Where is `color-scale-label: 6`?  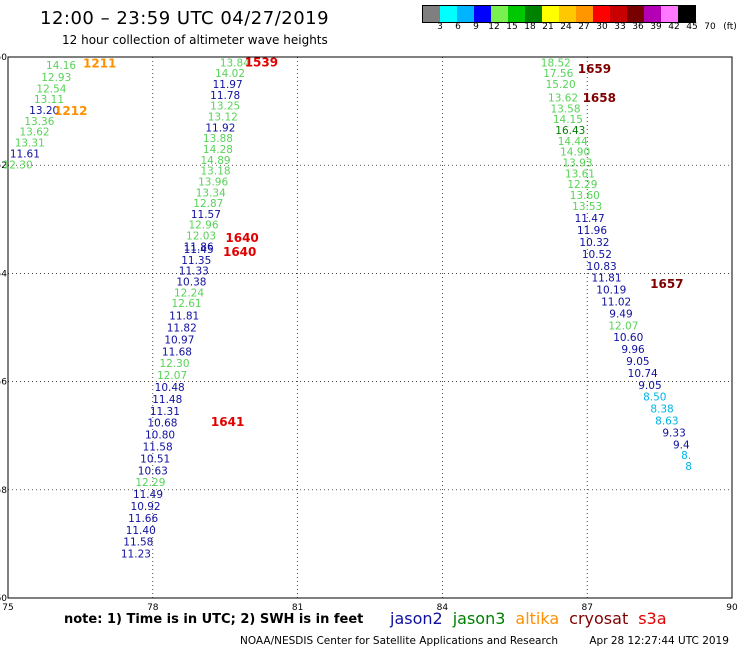 color-scale-label: 6 is located at coordinates (458, 27).